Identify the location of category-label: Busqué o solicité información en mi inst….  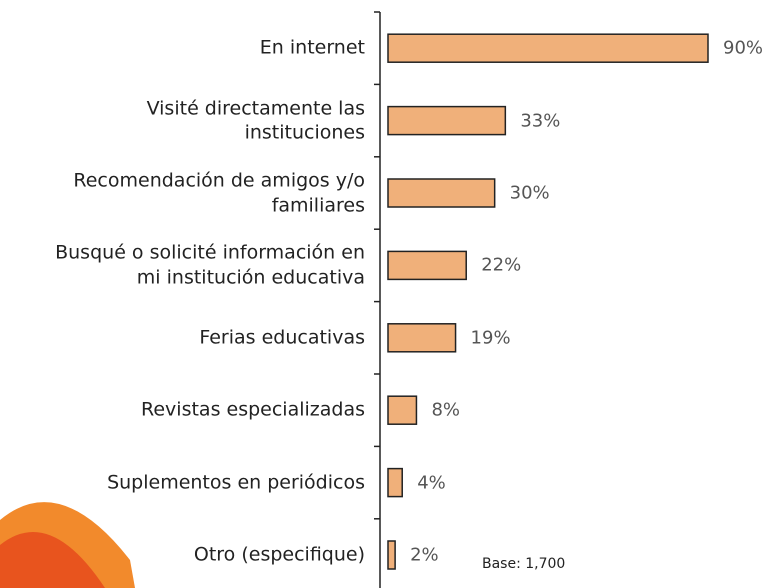
(210, 265).